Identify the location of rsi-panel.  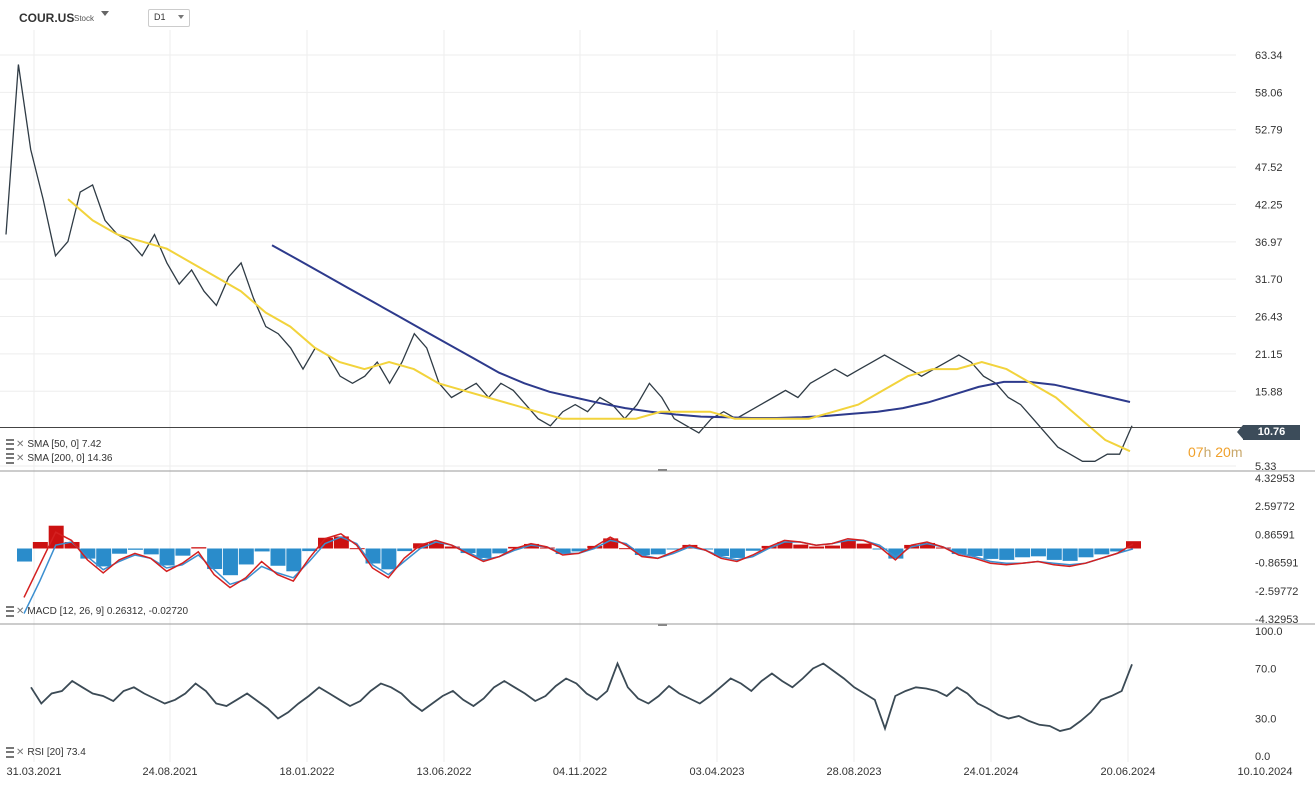
(581, 696).